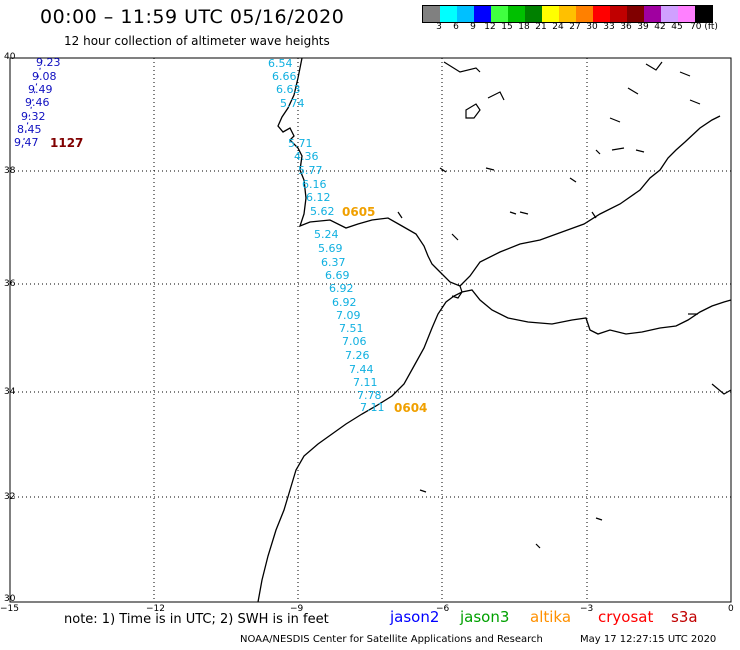 The width and height of the screenshot is (740, 650). I want to click on satellite-label-jason2: jason2, so click(415, 617).